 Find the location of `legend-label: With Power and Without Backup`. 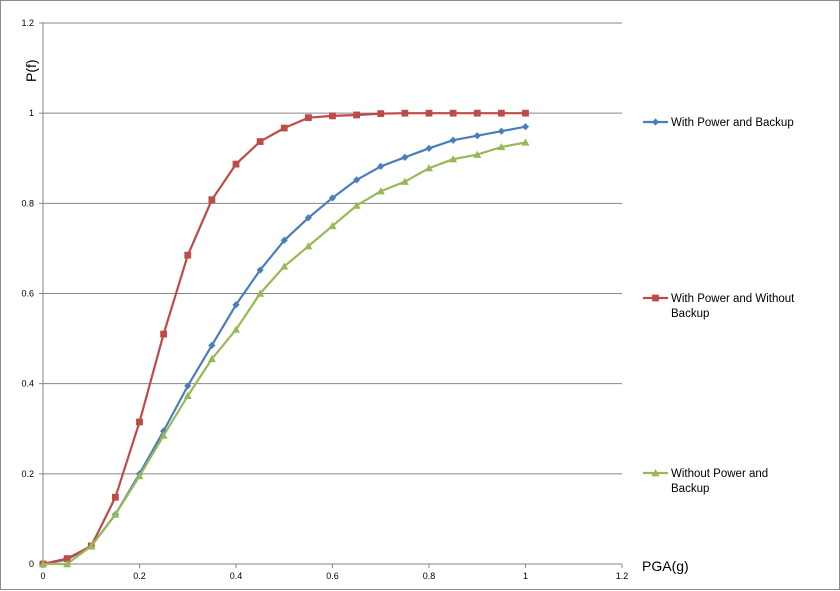

legend-label: With Power and Without Backup is located at coordinates (733, 306).